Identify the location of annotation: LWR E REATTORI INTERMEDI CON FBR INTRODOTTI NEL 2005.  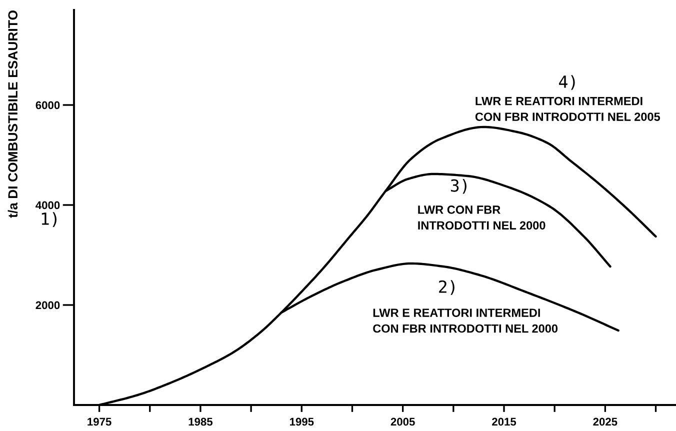
(567, 108).